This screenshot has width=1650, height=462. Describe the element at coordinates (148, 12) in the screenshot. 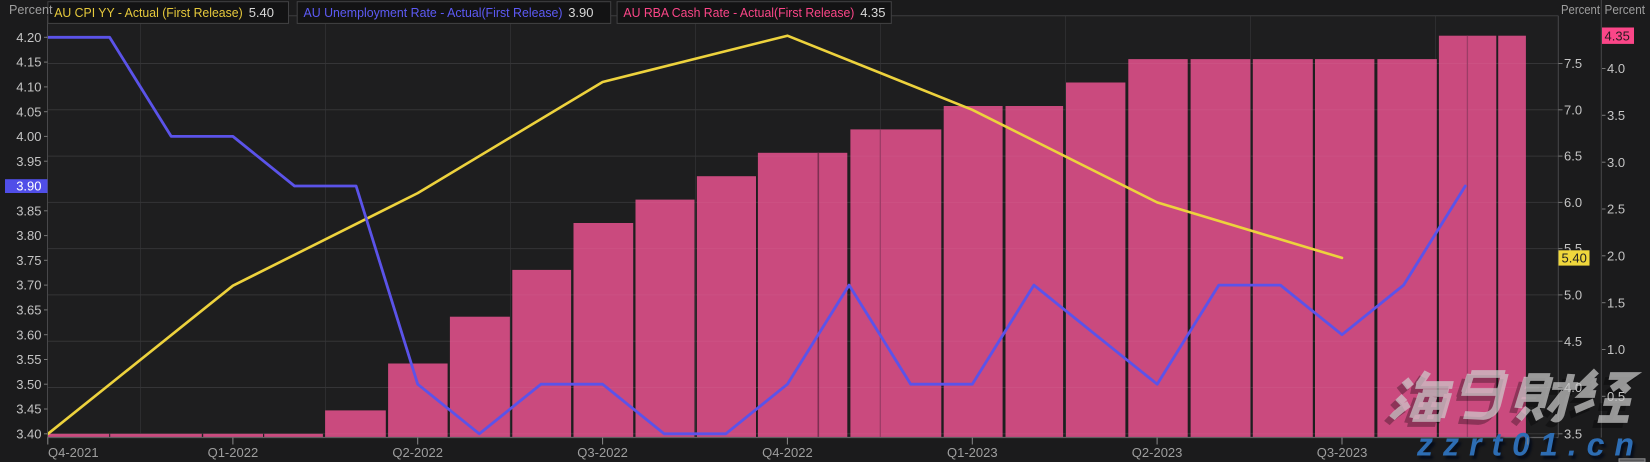

I see `svg-text:AU CPI YY - Actual (First Rele: AU CPI YY - Actual (First Release)` at that location.